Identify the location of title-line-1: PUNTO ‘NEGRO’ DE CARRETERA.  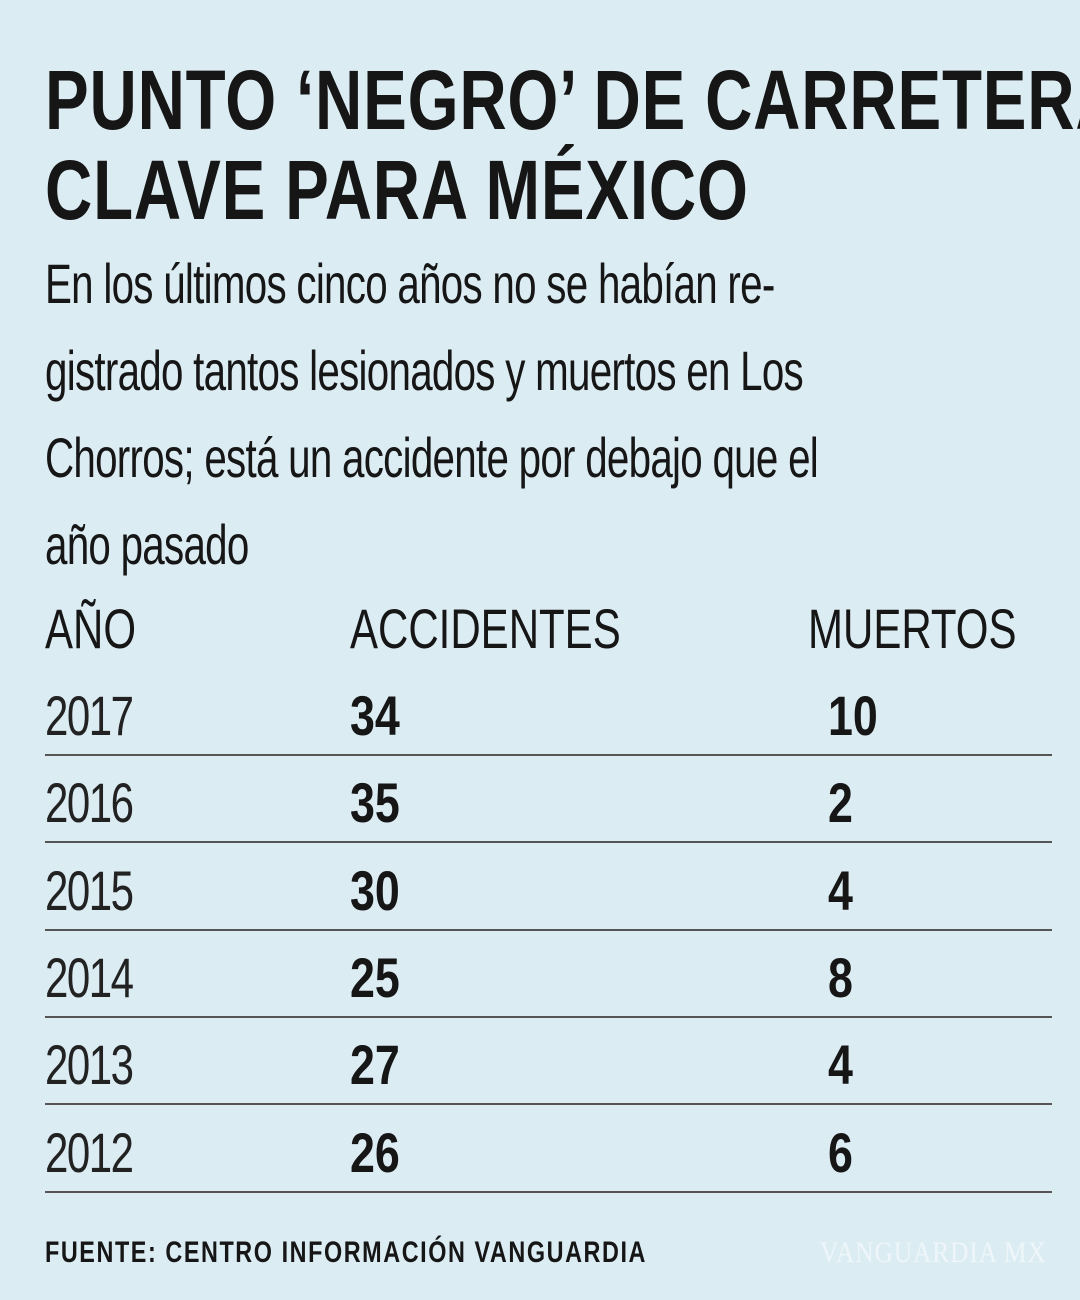
(562, 100).